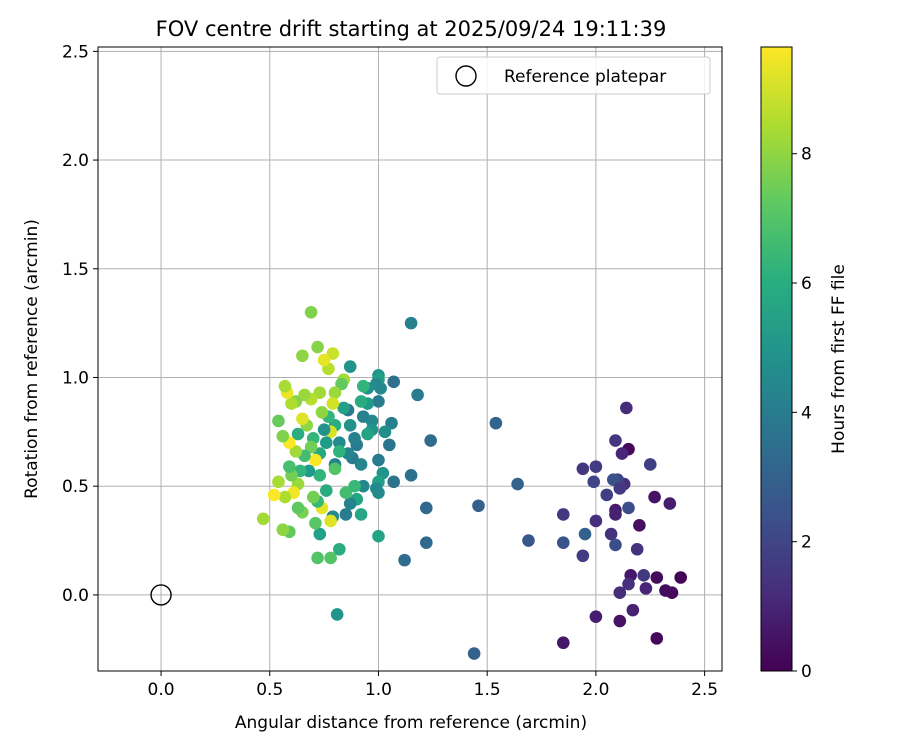  What do you see at coordinates (378, 690) in the screenshot?
I see `x-tick-label: 1.0` at bounding box center [378, 690].